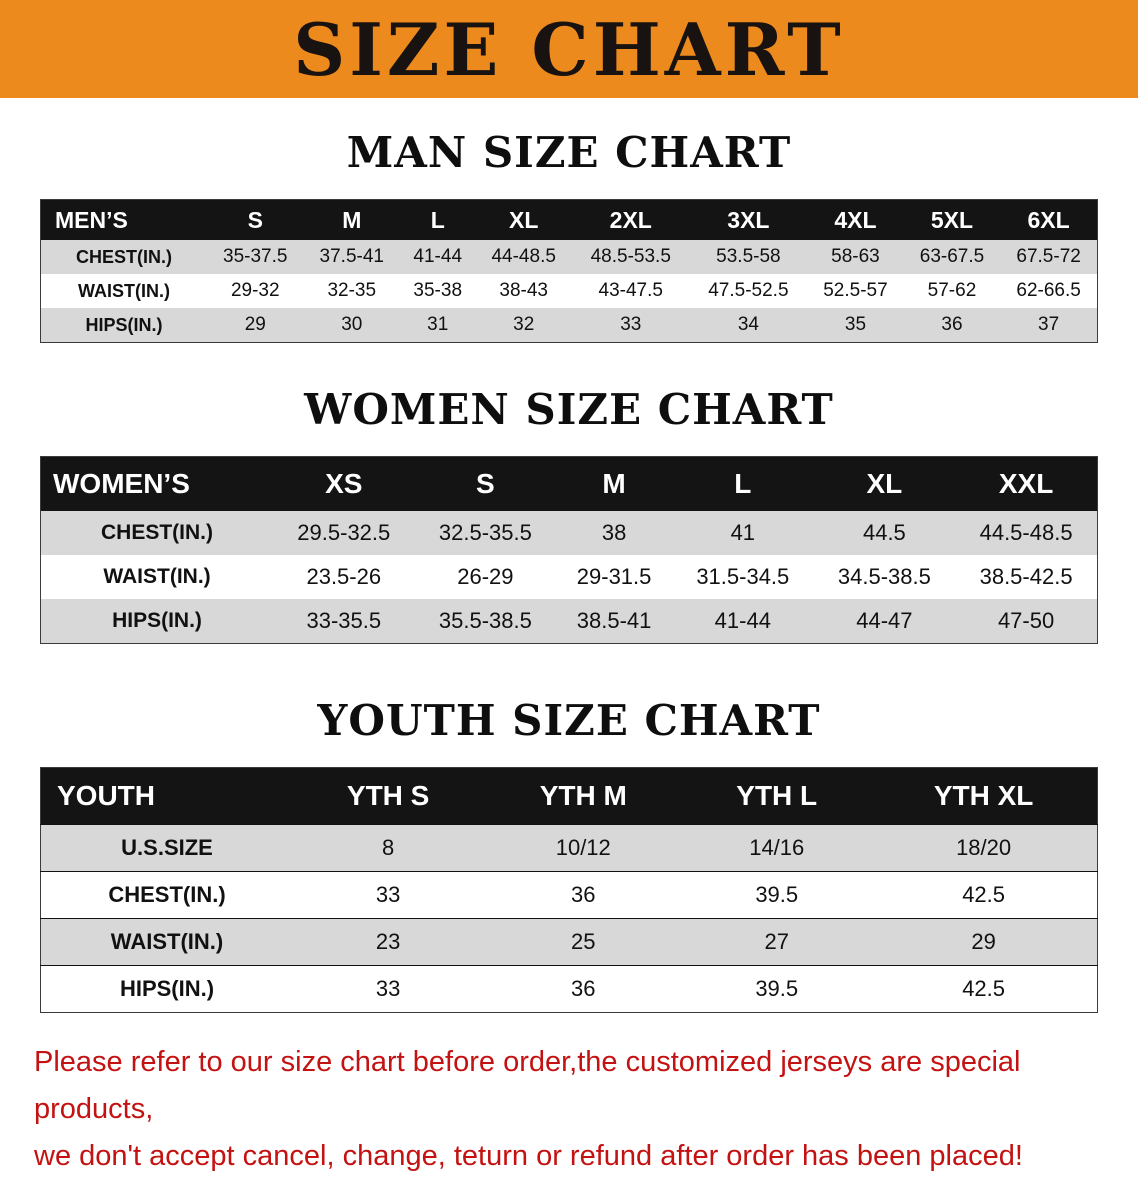  Describe the element at coordinates (630, 290) in the screenshot. I see `size-value: 43-47.5` at that location.